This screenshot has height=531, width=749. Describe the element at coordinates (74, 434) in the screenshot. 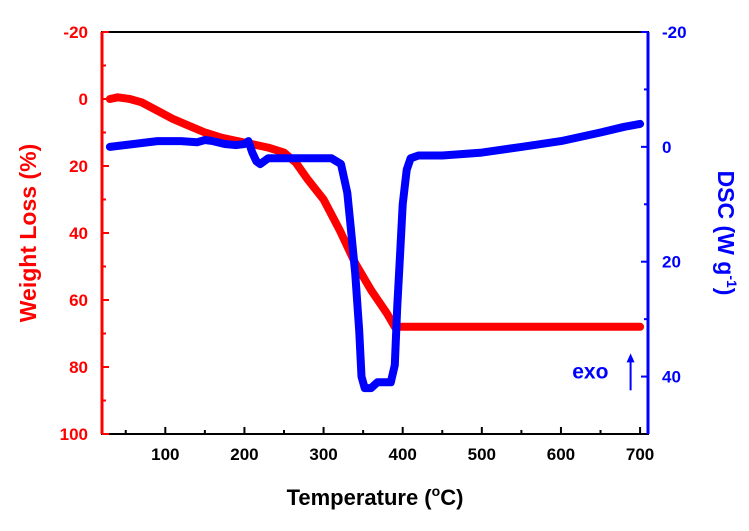

I see `left-tick-label: 100` at that location.